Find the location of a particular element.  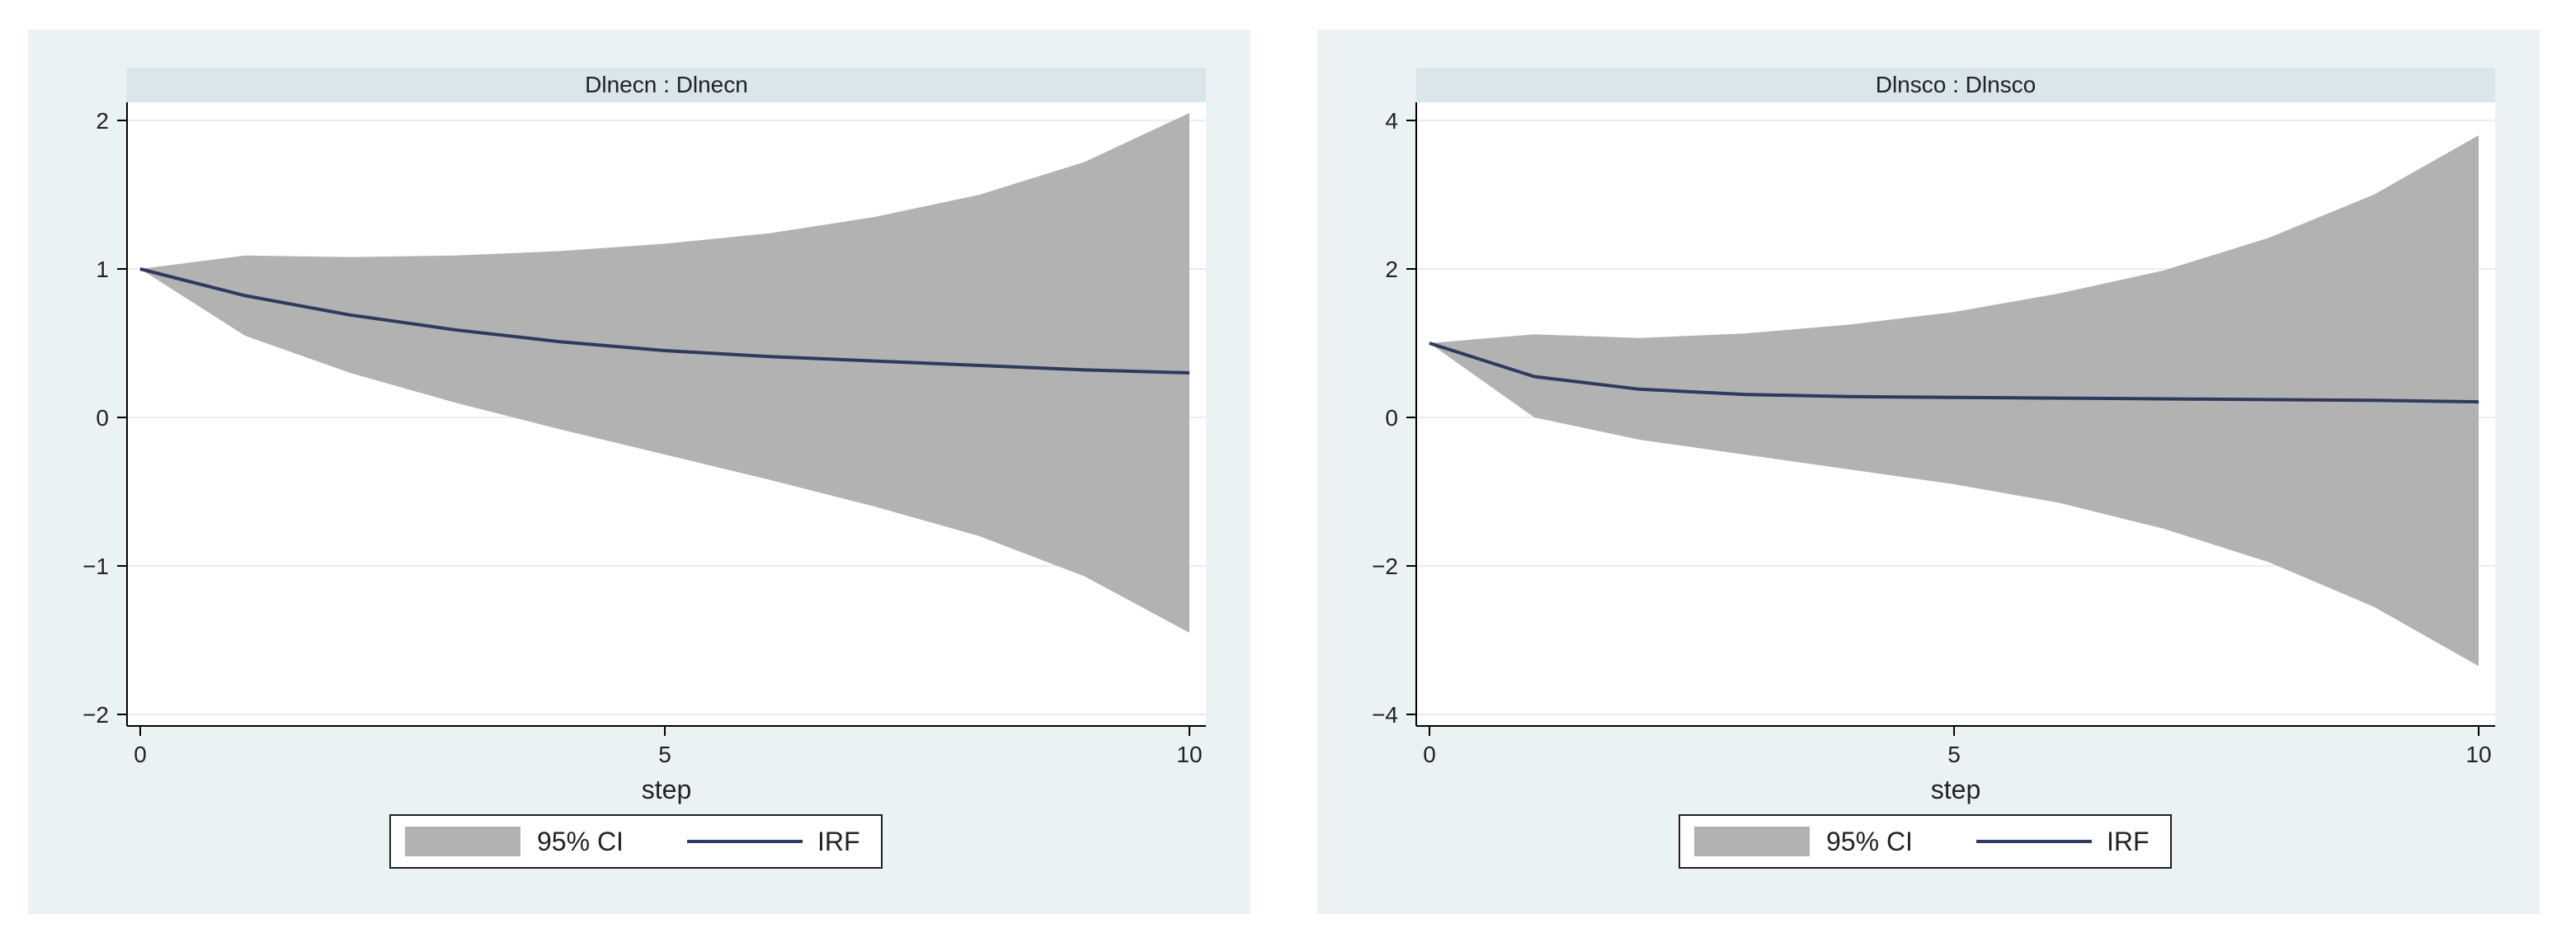

chart-title: Dlnsco is located at coordinates (1956, 84).